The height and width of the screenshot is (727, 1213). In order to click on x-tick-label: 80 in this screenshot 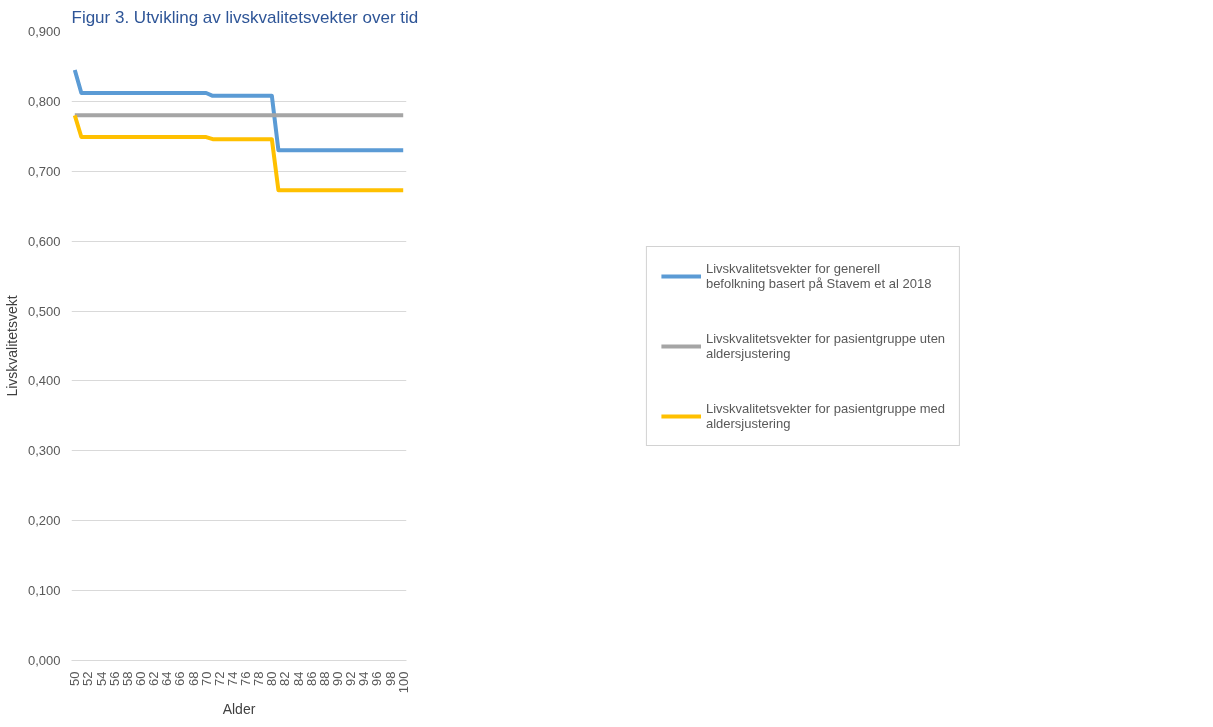, I will do `click(272, 678)`.